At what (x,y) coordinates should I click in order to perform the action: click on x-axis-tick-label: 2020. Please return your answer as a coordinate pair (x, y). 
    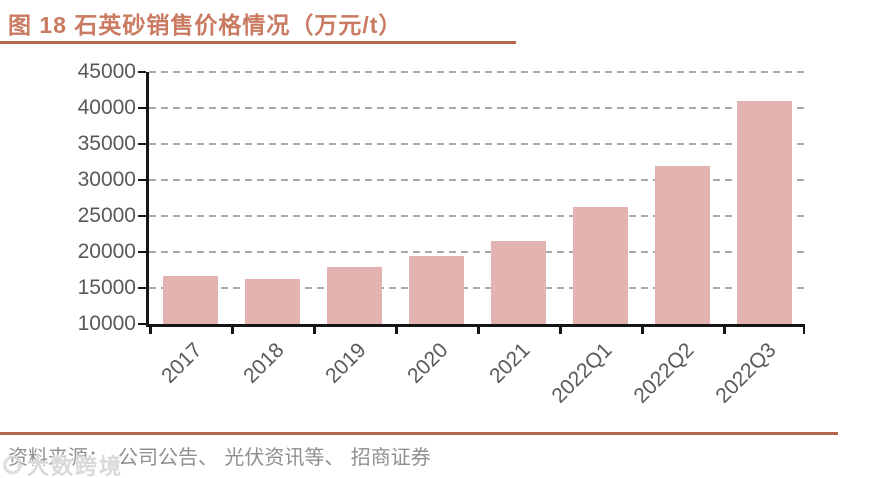
    Looking at the image, I should click on (428, 363).